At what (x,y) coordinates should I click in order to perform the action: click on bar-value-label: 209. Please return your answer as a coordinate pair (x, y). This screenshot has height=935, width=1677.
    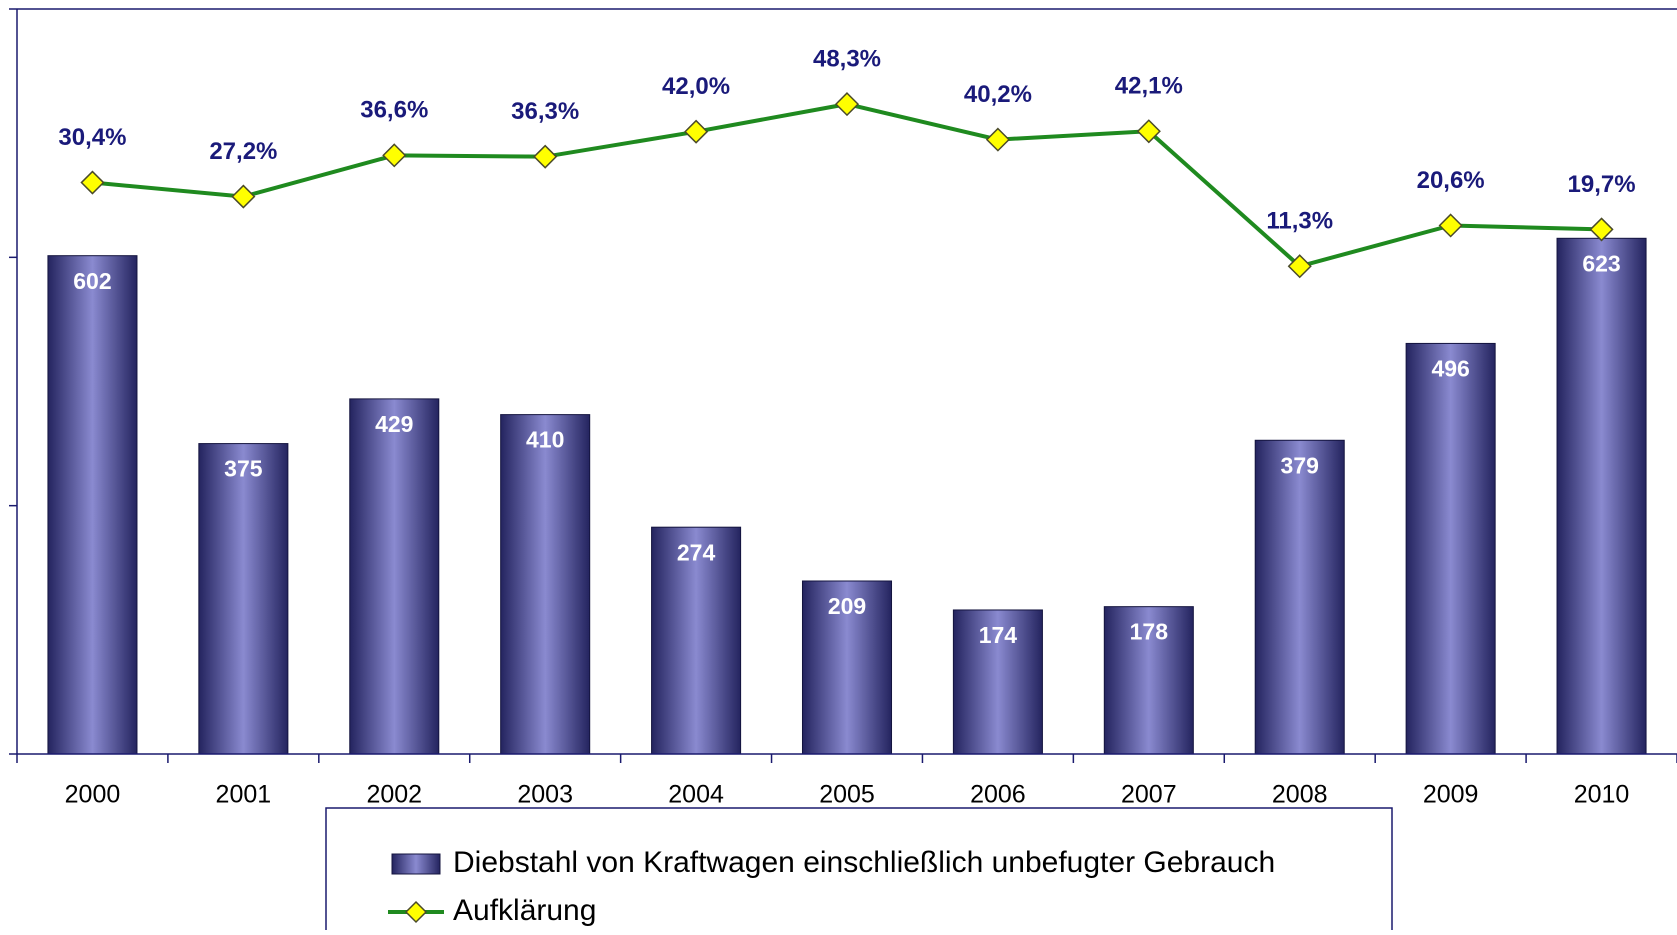
    Looking at the image, I should click on (847, 606).